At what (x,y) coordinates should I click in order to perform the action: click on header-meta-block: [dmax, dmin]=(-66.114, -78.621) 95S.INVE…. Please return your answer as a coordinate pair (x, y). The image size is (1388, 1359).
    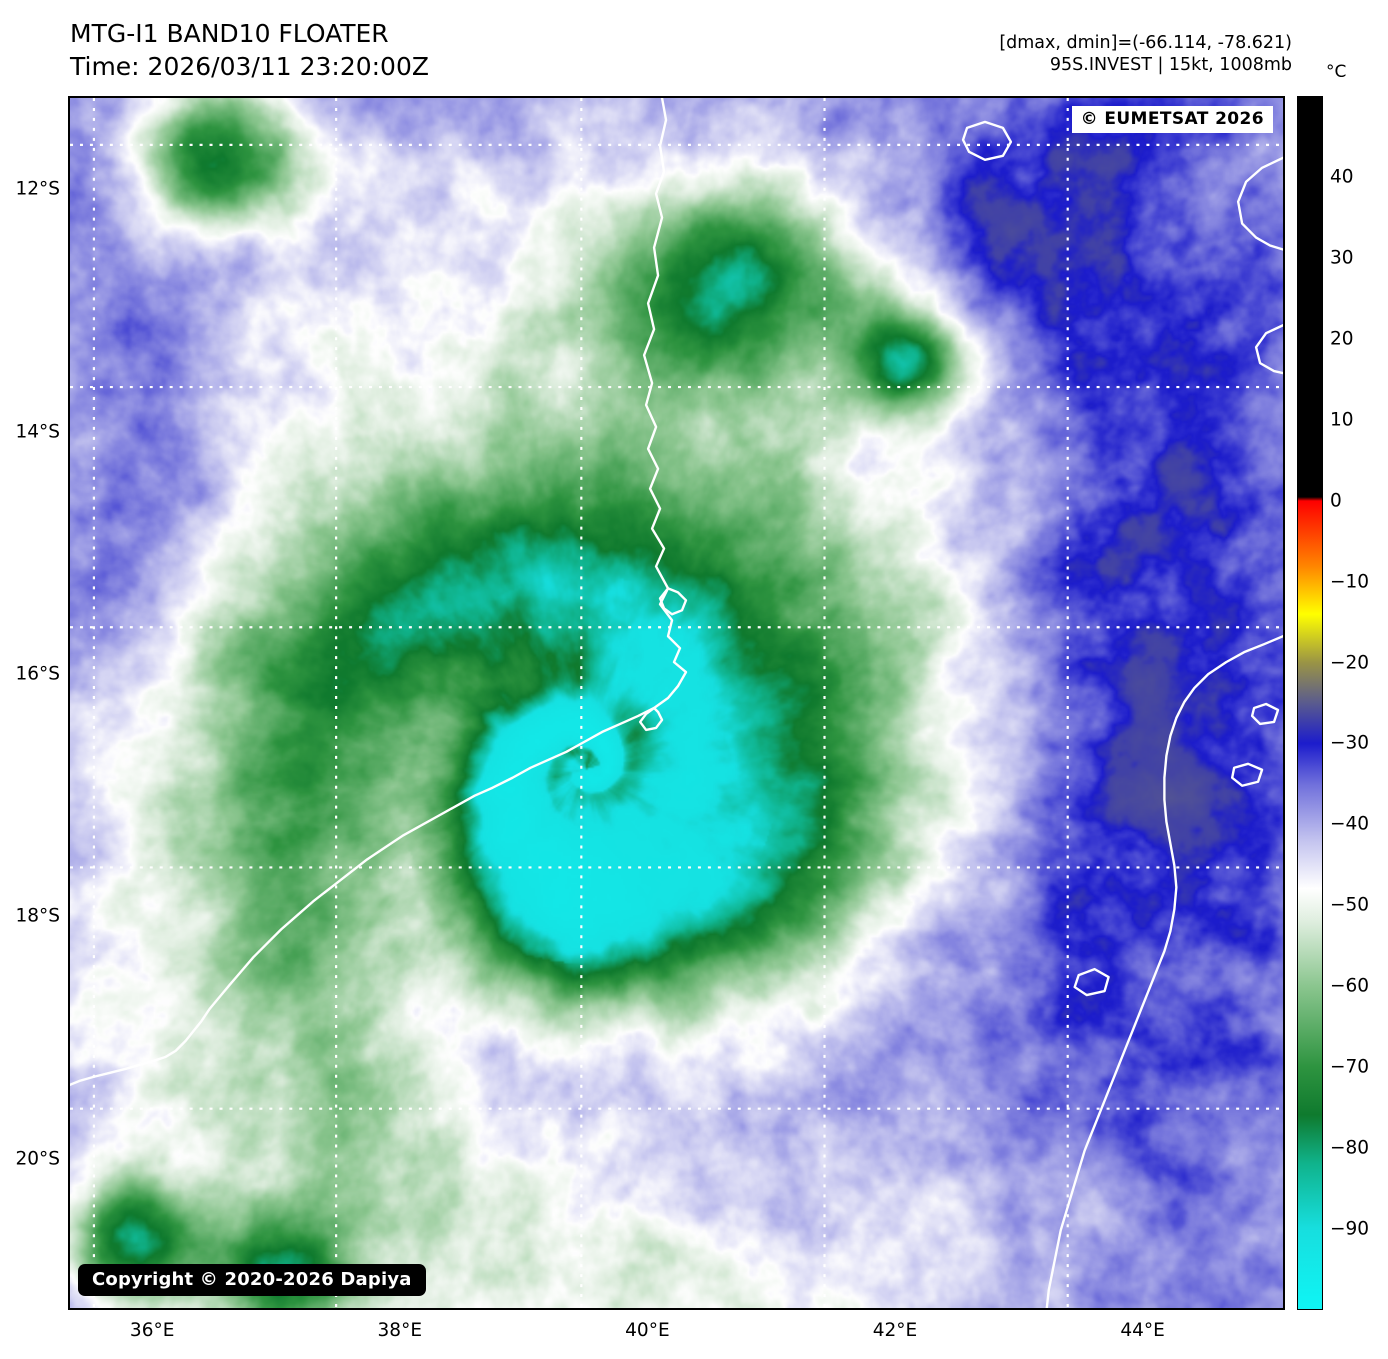
    Looking at the image, I should click on (1145, 54).